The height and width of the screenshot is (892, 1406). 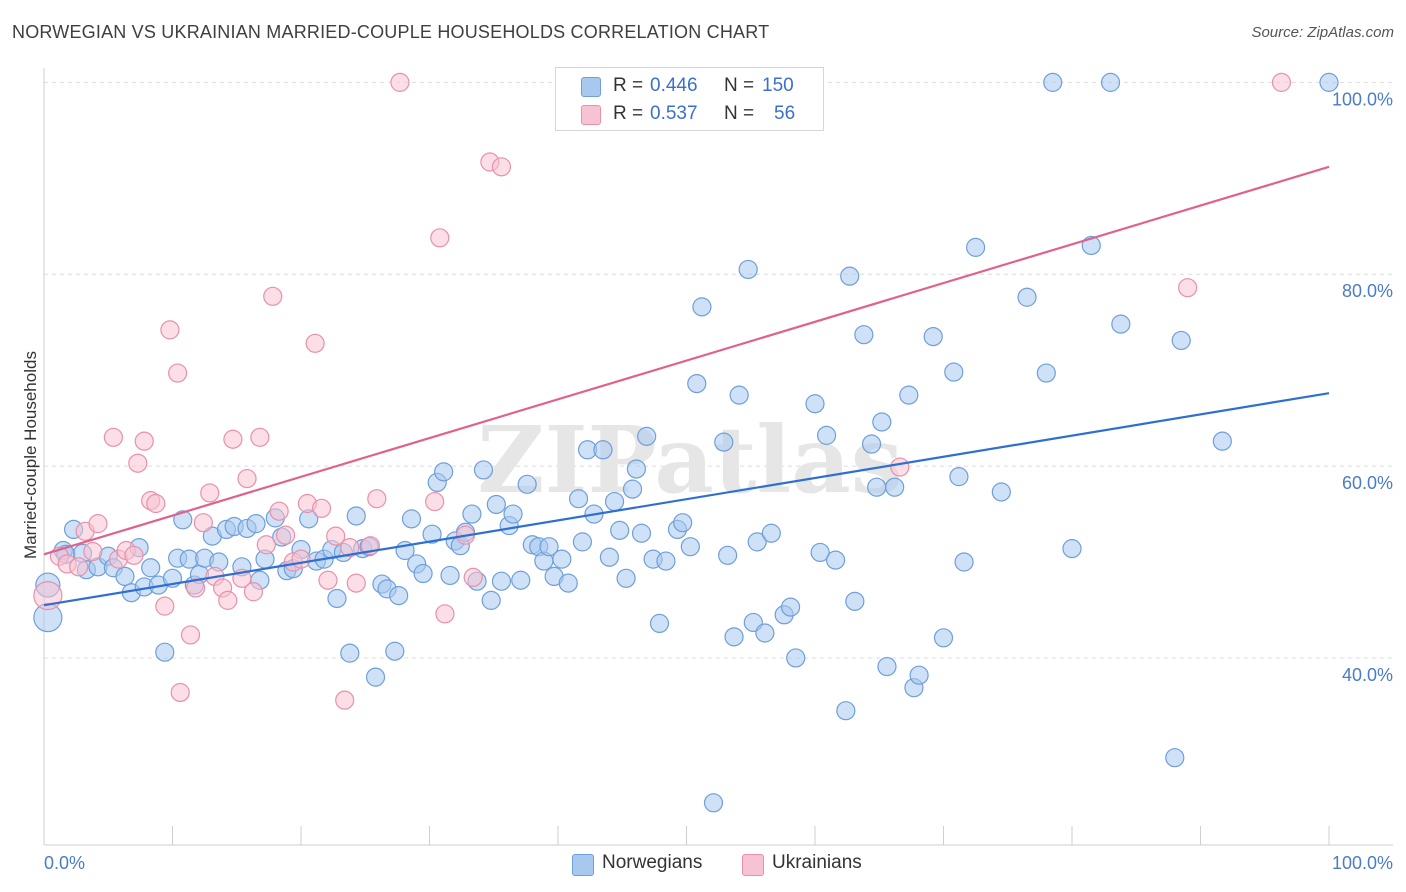 What do you see at coordinates (1367, 483) in the screenshot?
I see `y-tick-label: 60.0%` at bounding box center [1367, 483].